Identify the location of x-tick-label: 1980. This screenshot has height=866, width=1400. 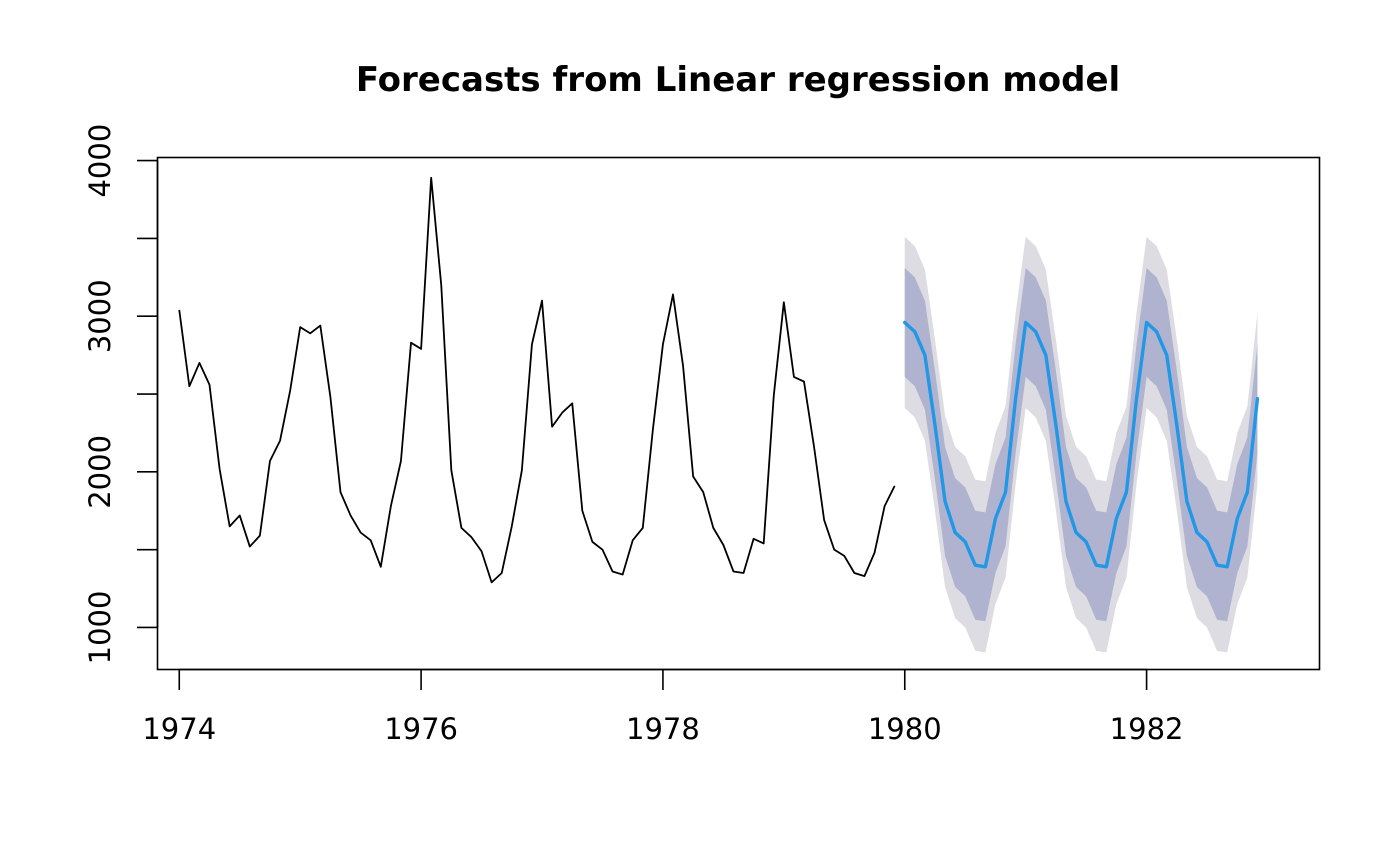
(905, 729).